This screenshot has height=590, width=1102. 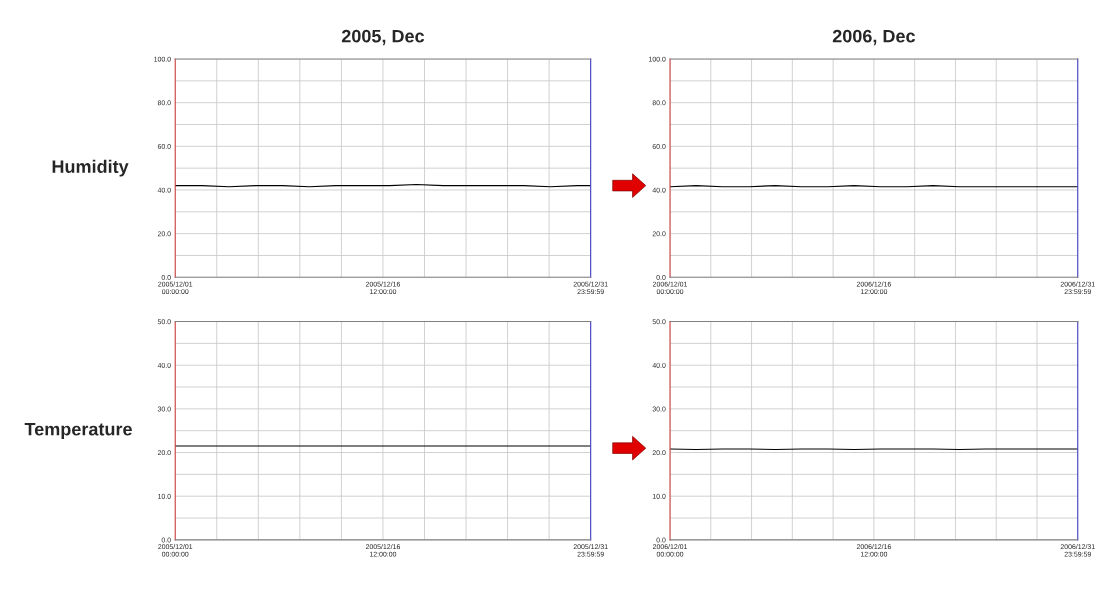 I want to click on y-axis-title: Temperature, so click(x=78, y=431).